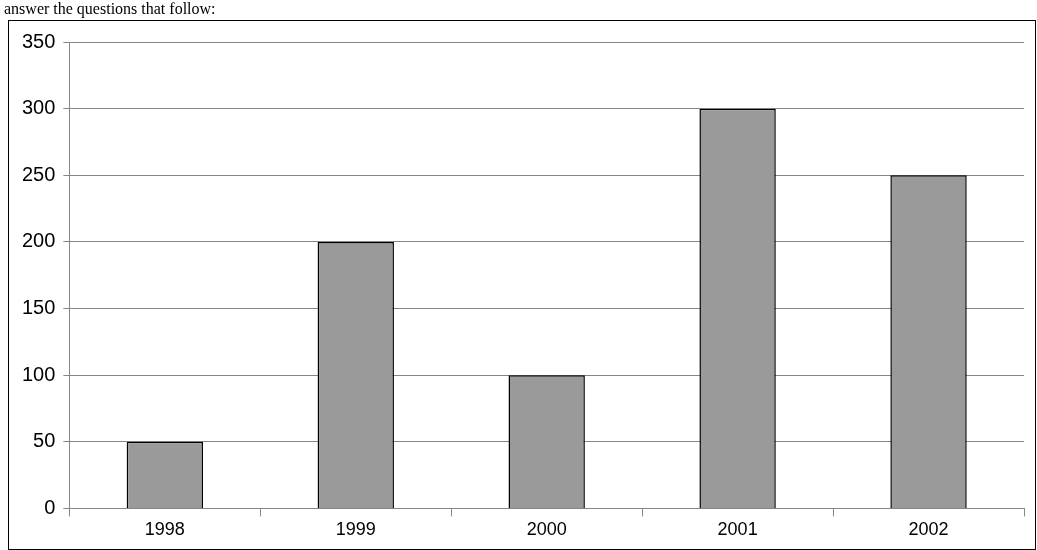 This screenshot has width=1037, height=550. Describe the element at coordinates (38, 107) in the screenshot. I see `y-tick-label: 300` at that location.